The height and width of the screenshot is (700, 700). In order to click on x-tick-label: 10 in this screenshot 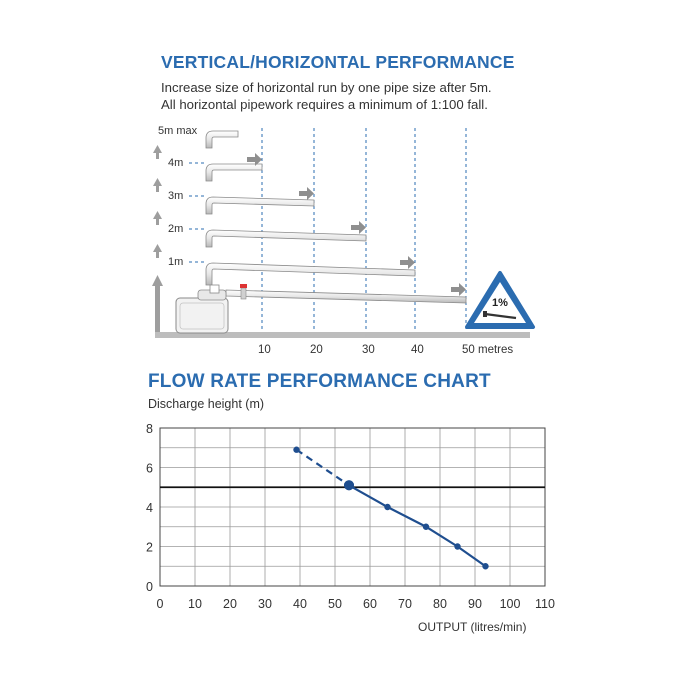, I will do `click(195, 604)`.